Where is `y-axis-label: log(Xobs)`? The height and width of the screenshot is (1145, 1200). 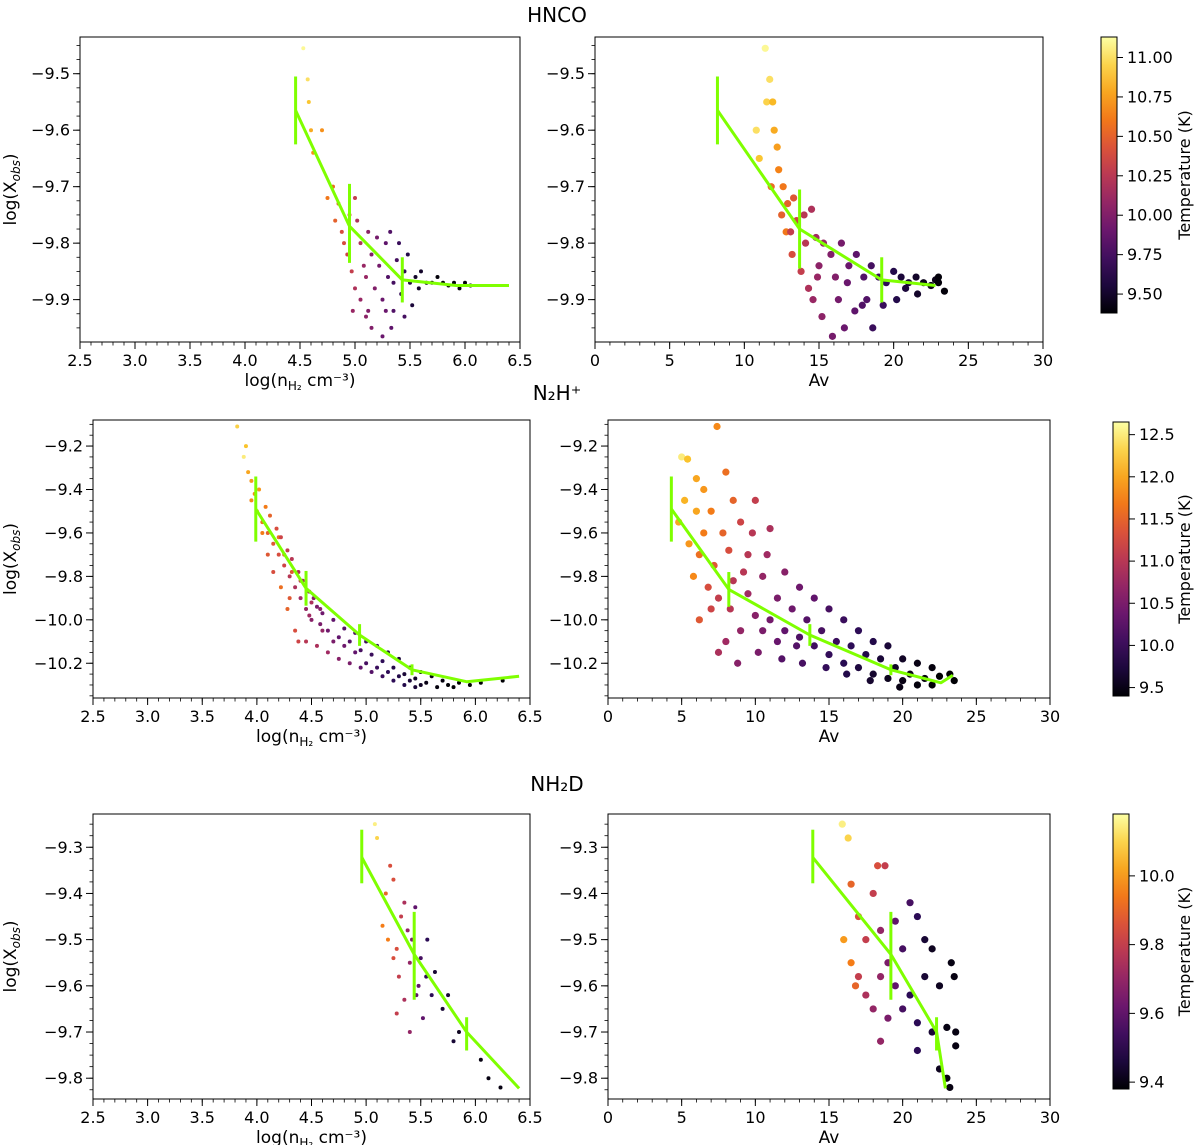 y-axis-label: log(Xobs) is located at coordinates (12, 956).